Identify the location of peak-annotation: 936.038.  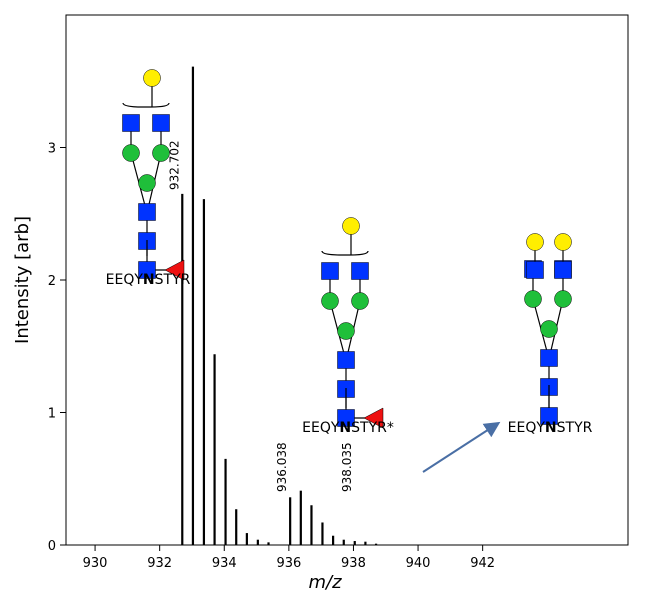
(282, 467).